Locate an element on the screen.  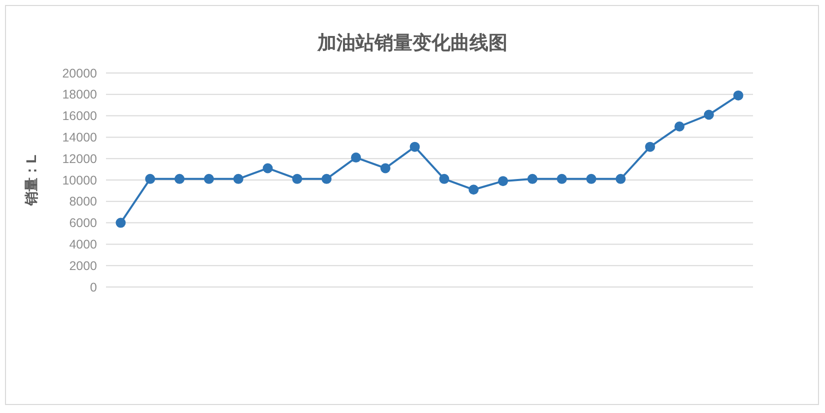
y-tick-label: 6000 is located at coordinates (83, 223).